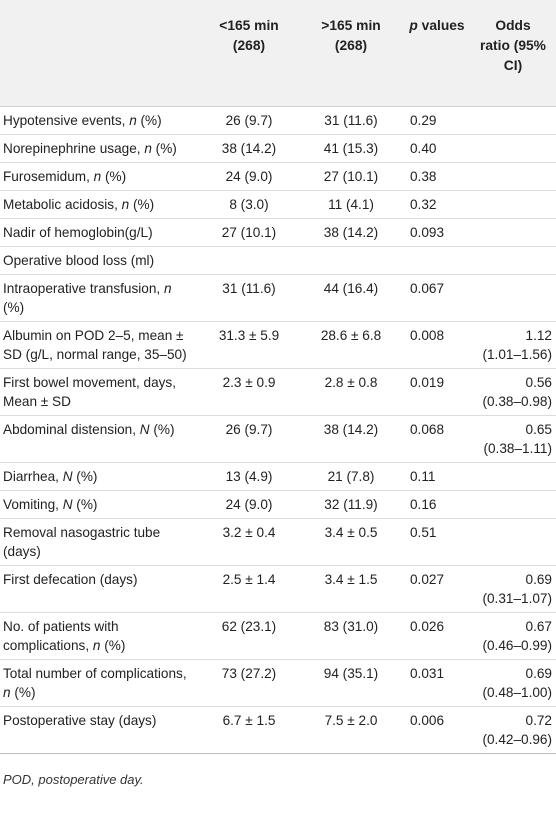 The image size is (556, 814). What do you see at coordinates (351, 392) in the screenshot?
I see `cell-over-165: 2.8 ± 0.8` at bounding box center [351, 392].